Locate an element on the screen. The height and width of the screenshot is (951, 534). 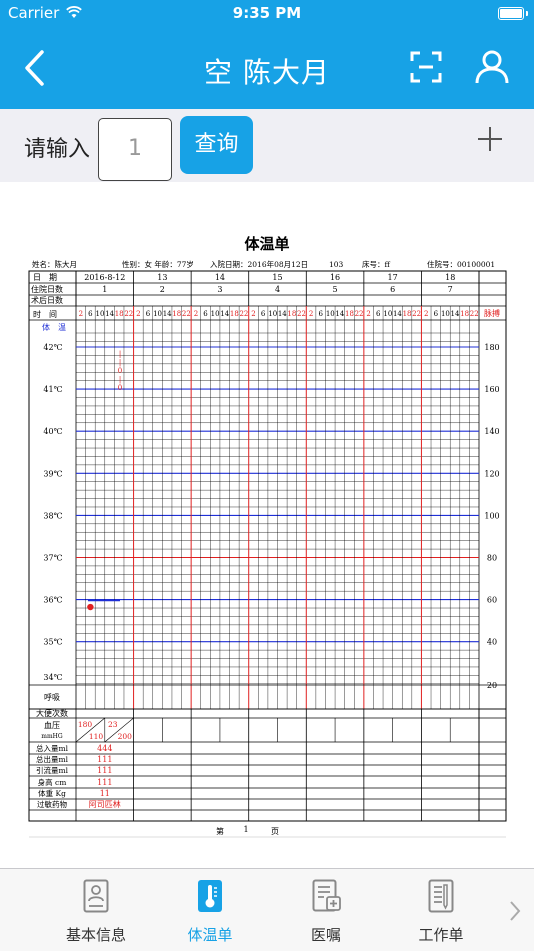
label-drainage: 引流量ml is located at coordinates (52, 770).